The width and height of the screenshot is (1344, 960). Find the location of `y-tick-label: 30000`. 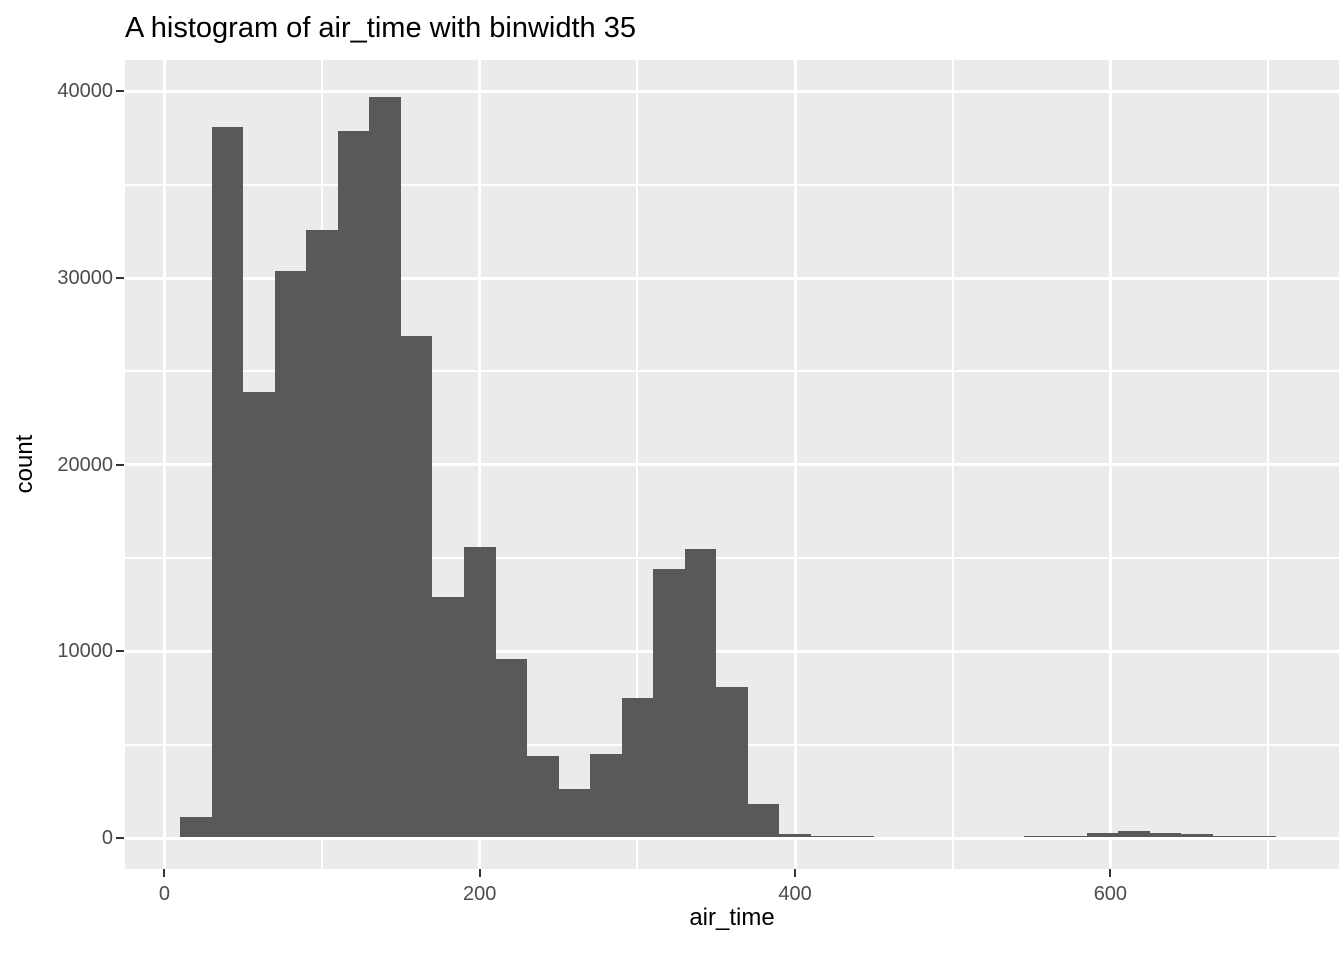

y-tick-label: 30000 is located at coordinates (85, 278).